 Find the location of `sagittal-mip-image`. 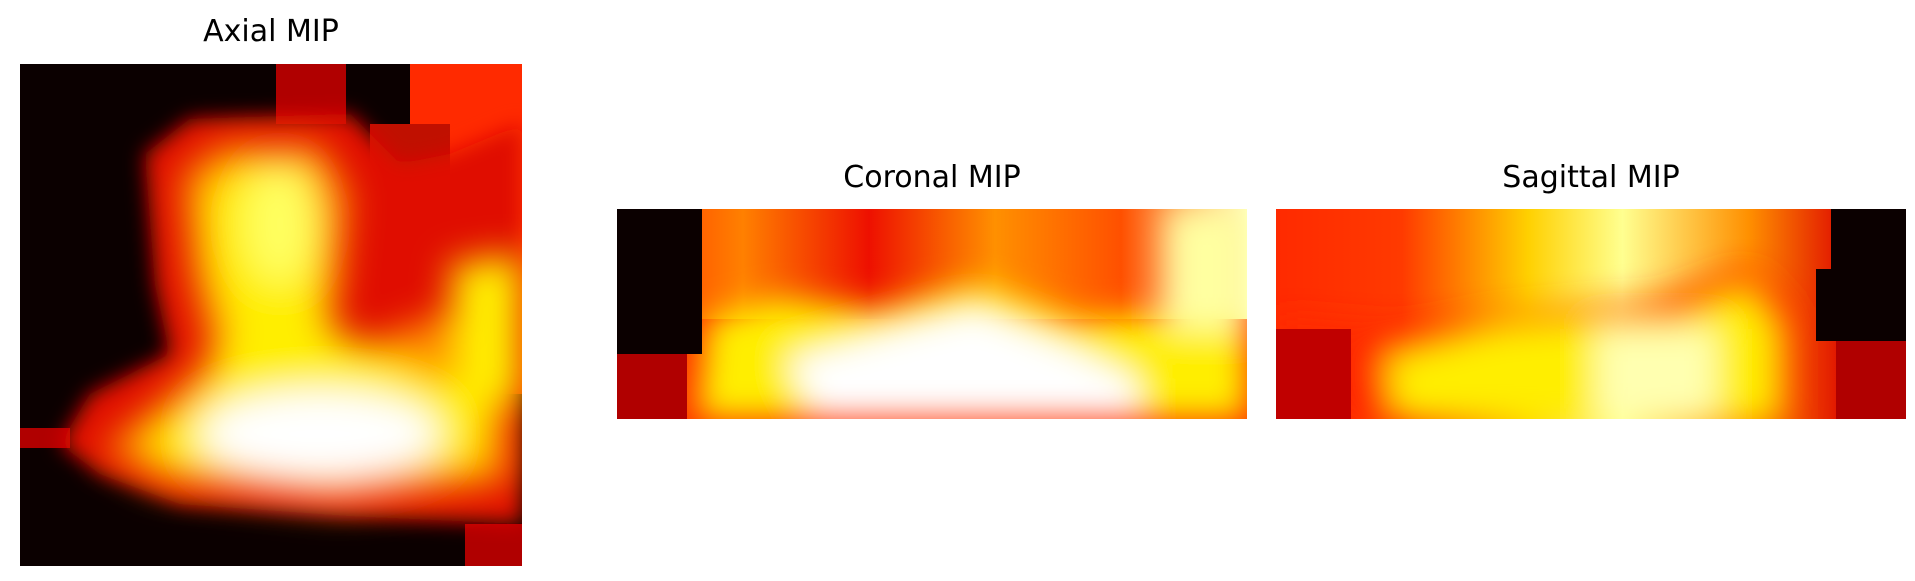

sagittal-mip-image is located at coordinates (1591, 314).